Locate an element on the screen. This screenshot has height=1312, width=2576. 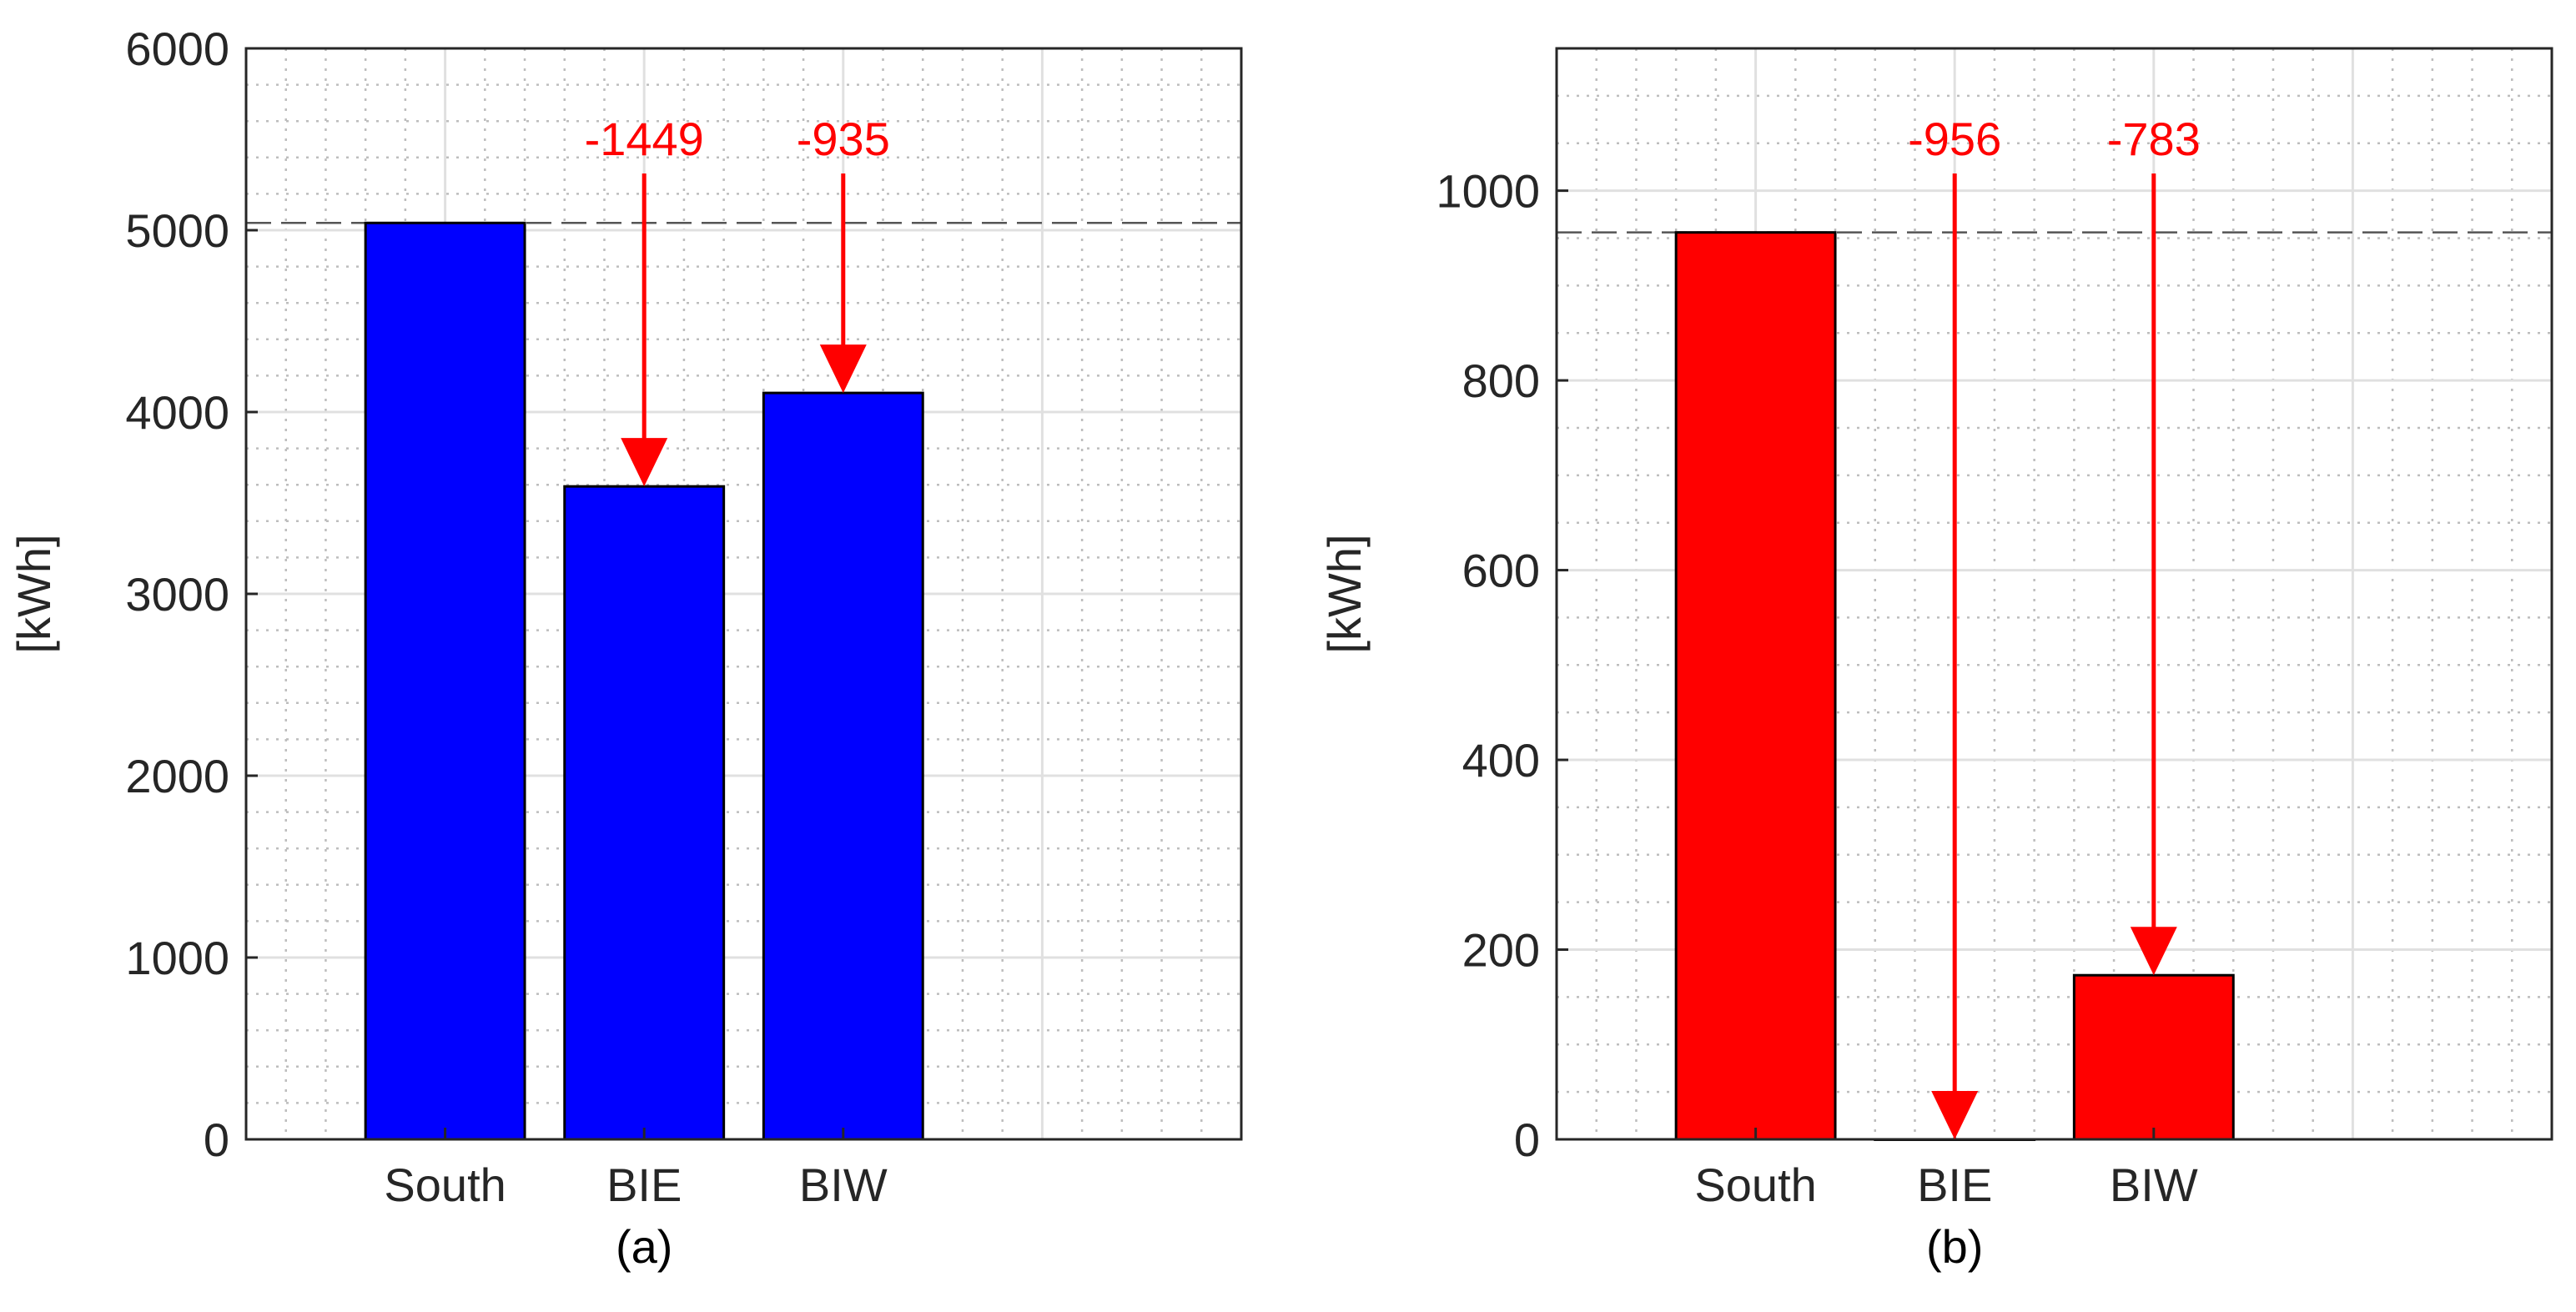
y-tick-label: 200 is located at coordinates (1501, 950).